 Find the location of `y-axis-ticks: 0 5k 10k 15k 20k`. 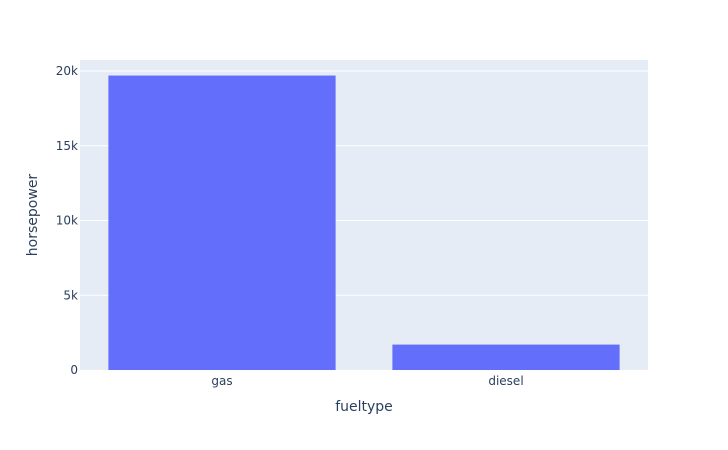

y-axis-ticks: 0 5k 10k 15k 20k is located at coordinates (67, 220).